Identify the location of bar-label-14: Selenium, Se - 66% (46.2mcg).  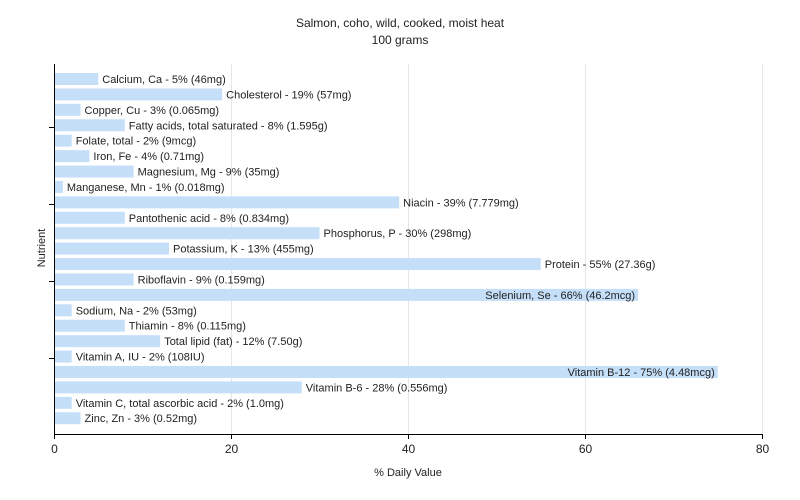
(560, 296).